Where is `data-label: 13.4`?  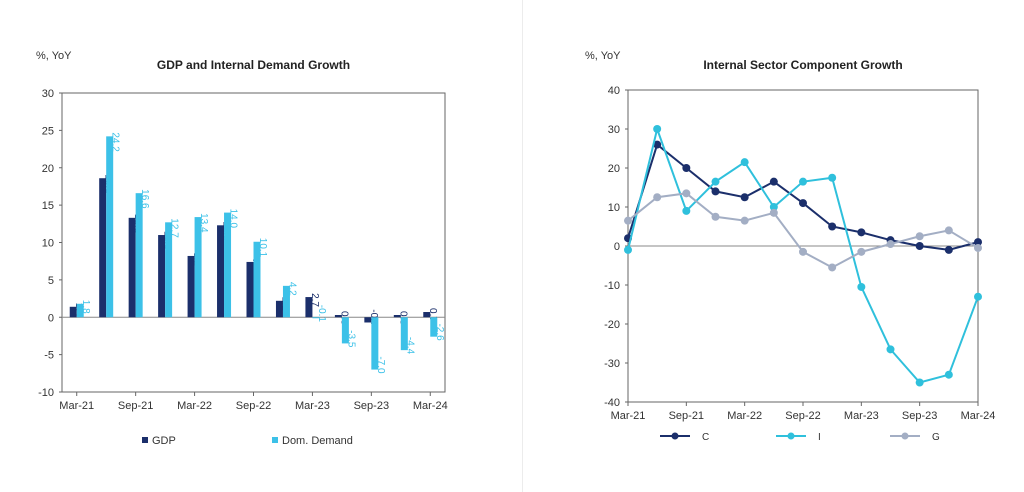 data-label: 13.4 is located at coordinates (203, 223).